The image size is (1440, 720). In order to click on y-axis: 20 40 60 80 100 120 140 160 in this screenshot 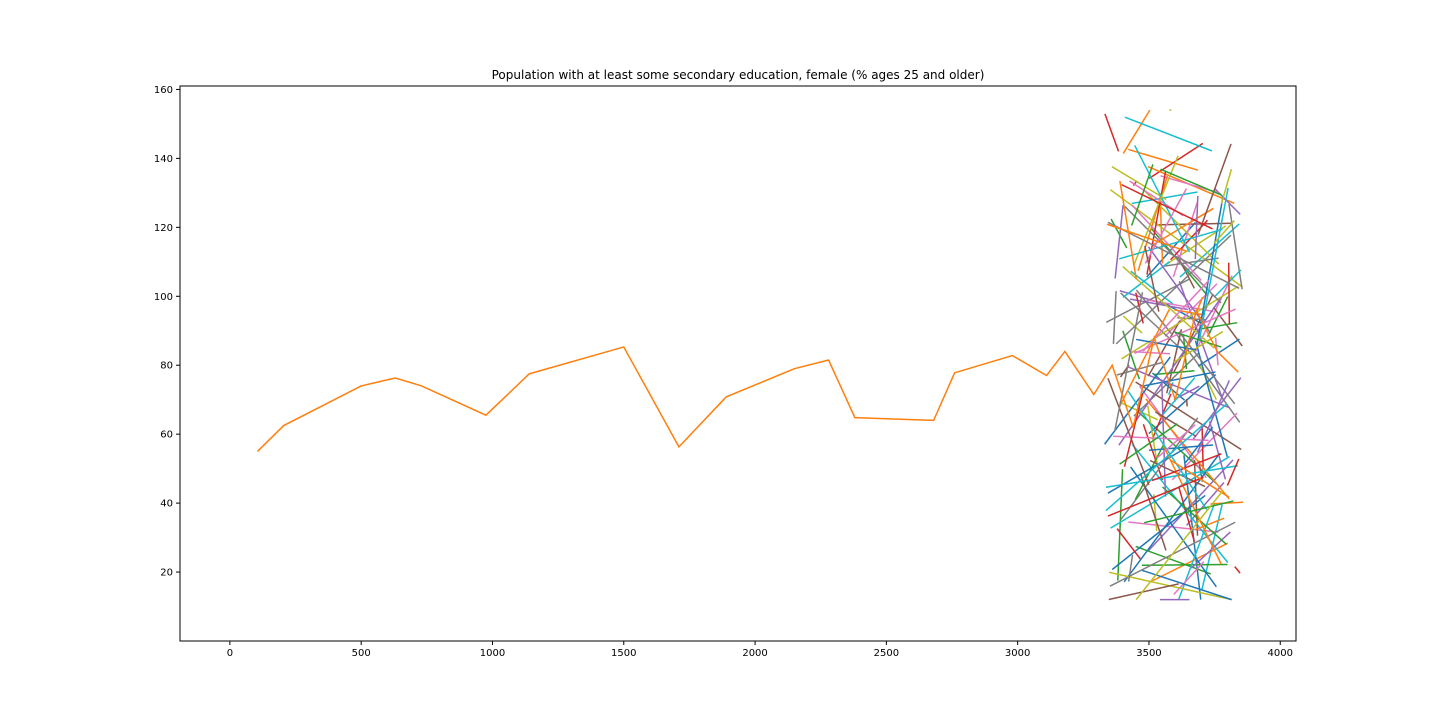, I will do `click(167, 332)`.